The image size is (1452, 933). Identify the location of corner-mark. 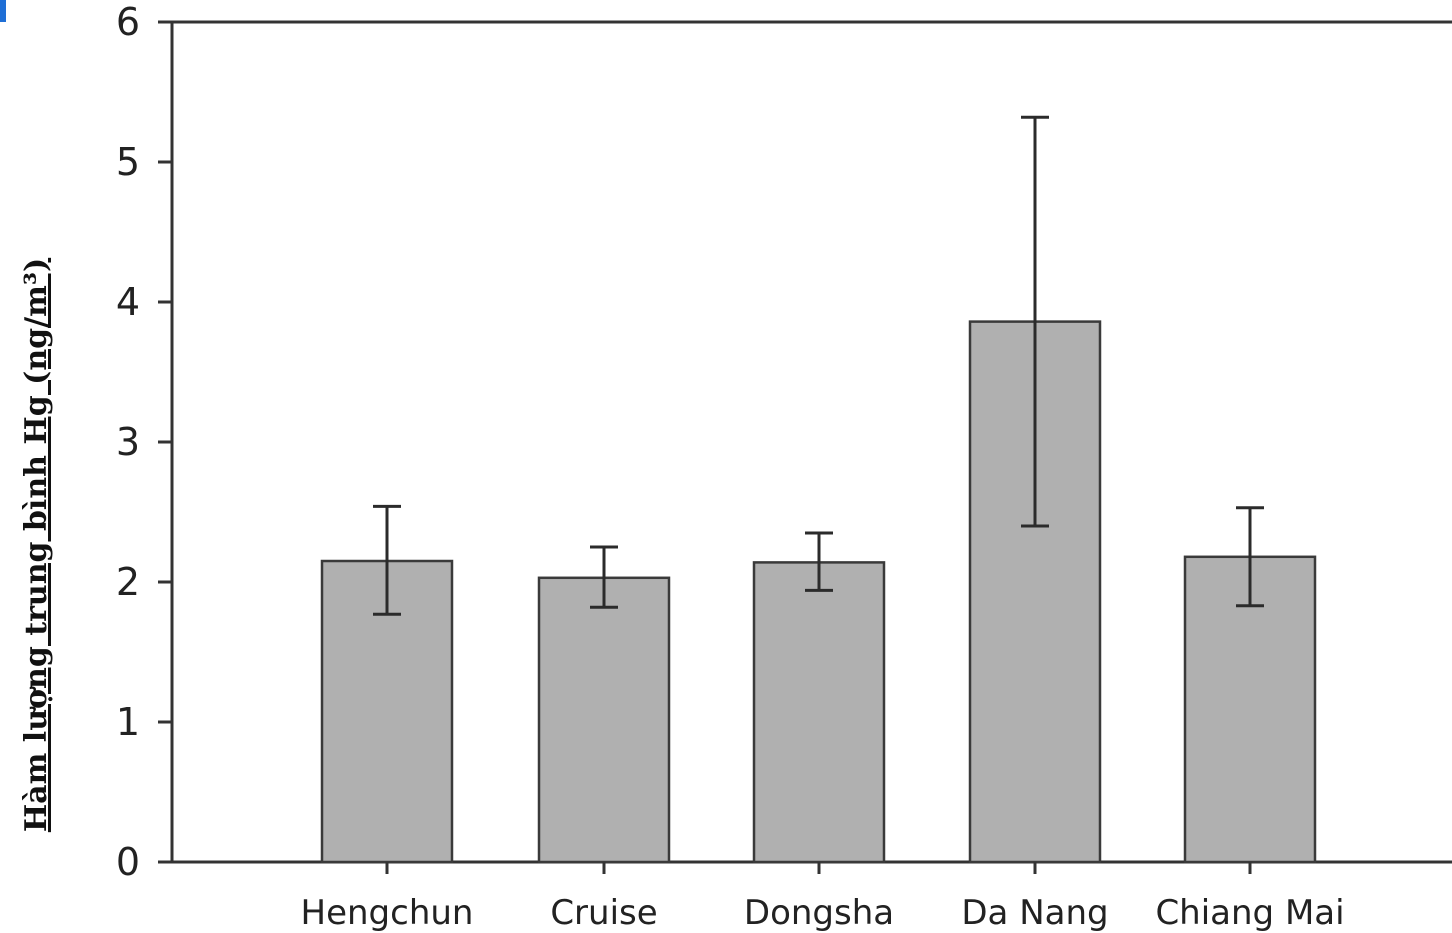
(3, 11).